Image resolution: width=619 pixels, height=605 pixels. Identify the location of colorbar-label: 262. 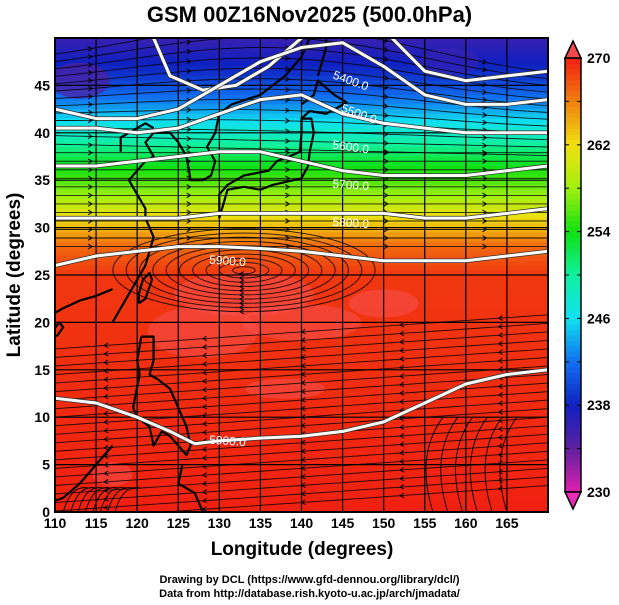
(599, 145).